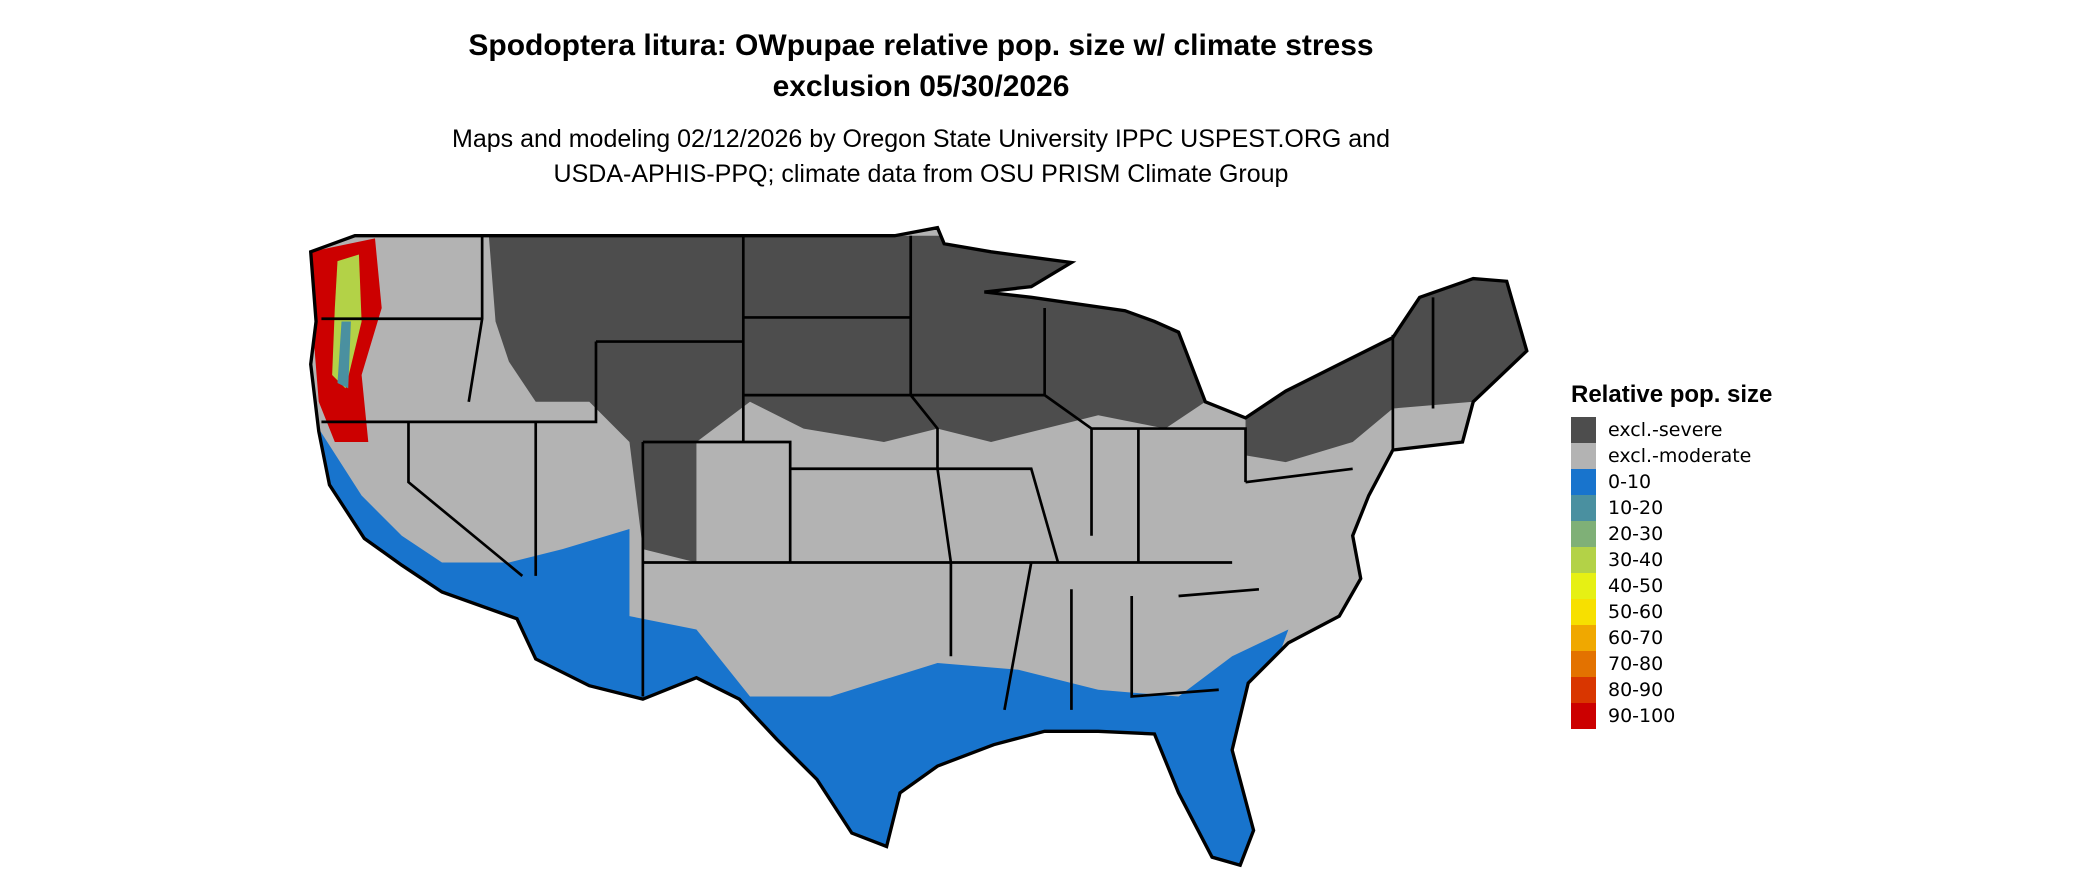 This screenshot has width=2100, height=892. What do you see at coordinates (1671, 560) in the screenshot?
I see `legend-item: 30-40` at bounding box center [1671, 560].